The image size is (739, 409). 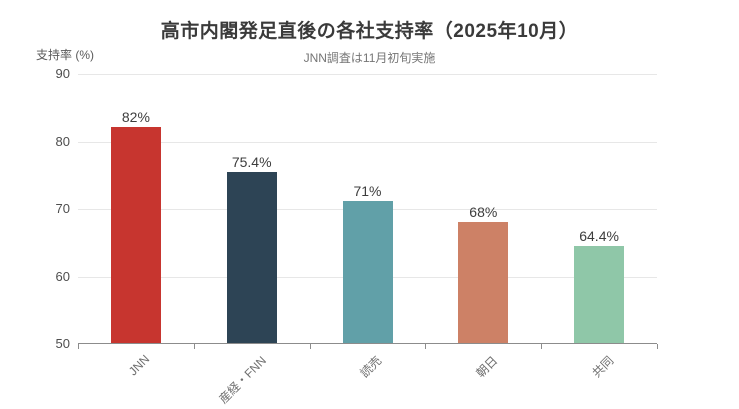 What do you see at coordinates (599, 235) in the screenshot?
I see `value-label-共同: 64.4%` at bounding box center [599, 235].